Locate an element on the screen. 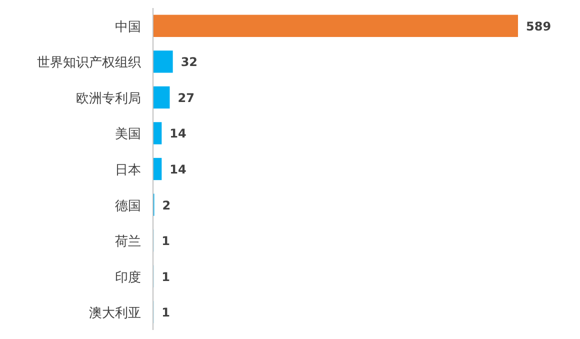 This screenshot has width=580, height=339. y-tick-label: 中国 is located at coordinates (128, 27).